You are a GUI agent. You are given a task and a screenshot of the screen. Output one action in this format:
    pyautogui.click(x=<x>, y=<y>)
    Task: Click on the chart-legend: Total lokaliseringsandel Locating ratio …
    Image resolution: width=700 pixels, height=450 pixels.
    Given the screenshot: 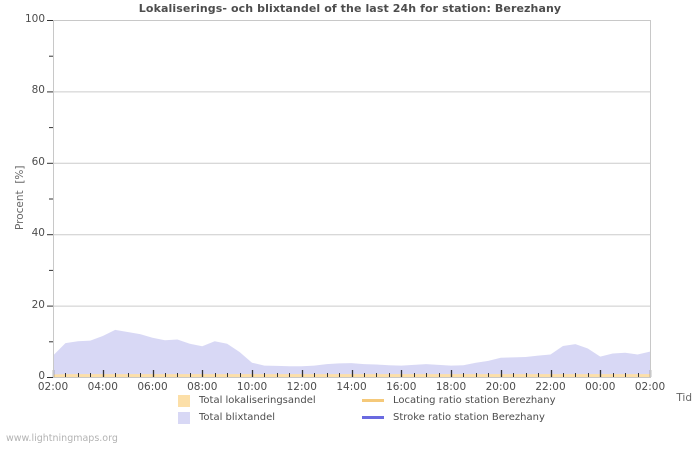 What is the action you would take?
    pyautogui.click(x=418, y=409)
    